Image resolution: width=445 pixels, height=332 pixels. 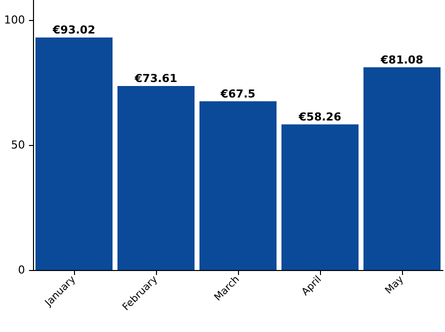 What do you see at coordinates (74, 29) in the screenshot?
I see `data-label: €93.02` at bounding box center [74, 29].